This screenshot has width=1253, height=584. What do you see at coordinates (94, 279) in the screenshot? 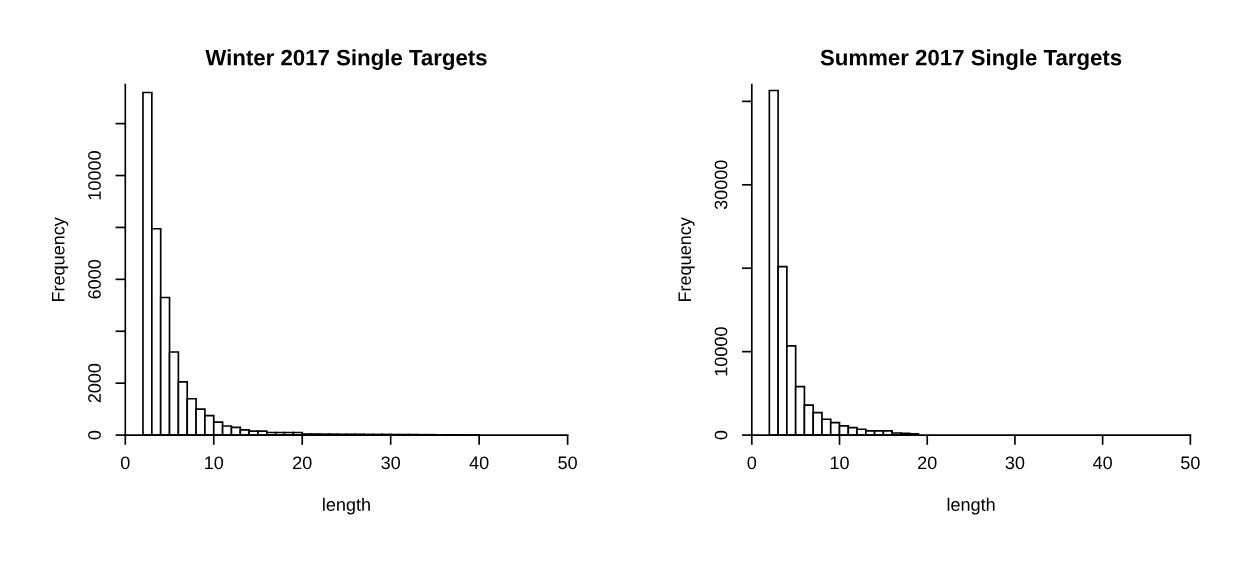
I see `y-tick-label: 6000` at bounding box center [94, 279].